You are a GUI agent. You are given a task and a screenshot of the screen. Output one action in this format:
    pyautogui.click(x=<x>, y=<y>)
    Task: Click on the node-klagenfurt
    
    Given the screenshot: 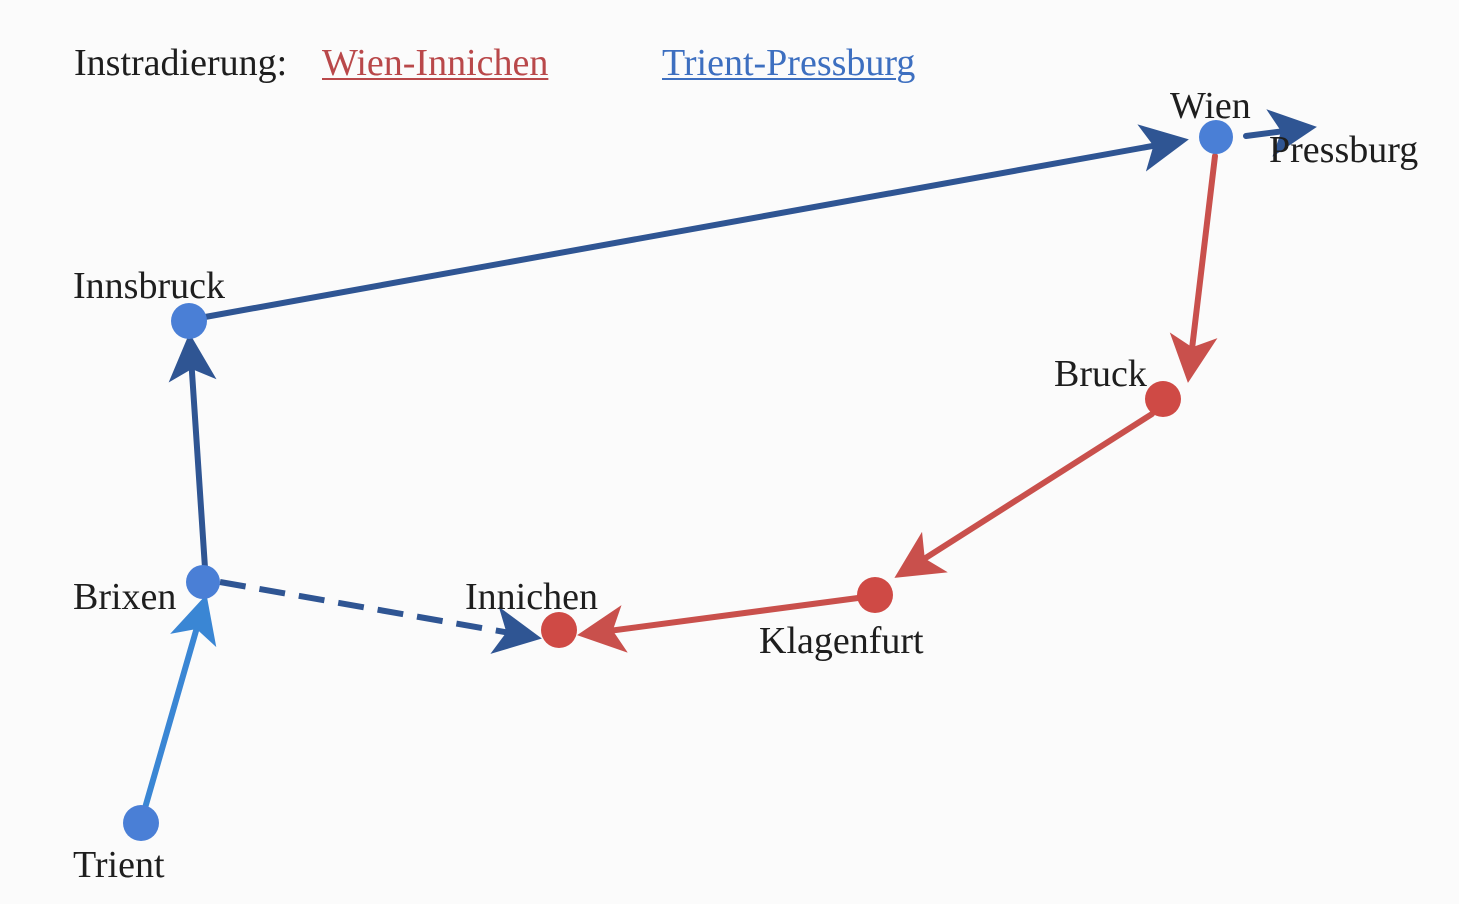 What is the action you would take?
    pyautogui.click(x=875, y=595)
    